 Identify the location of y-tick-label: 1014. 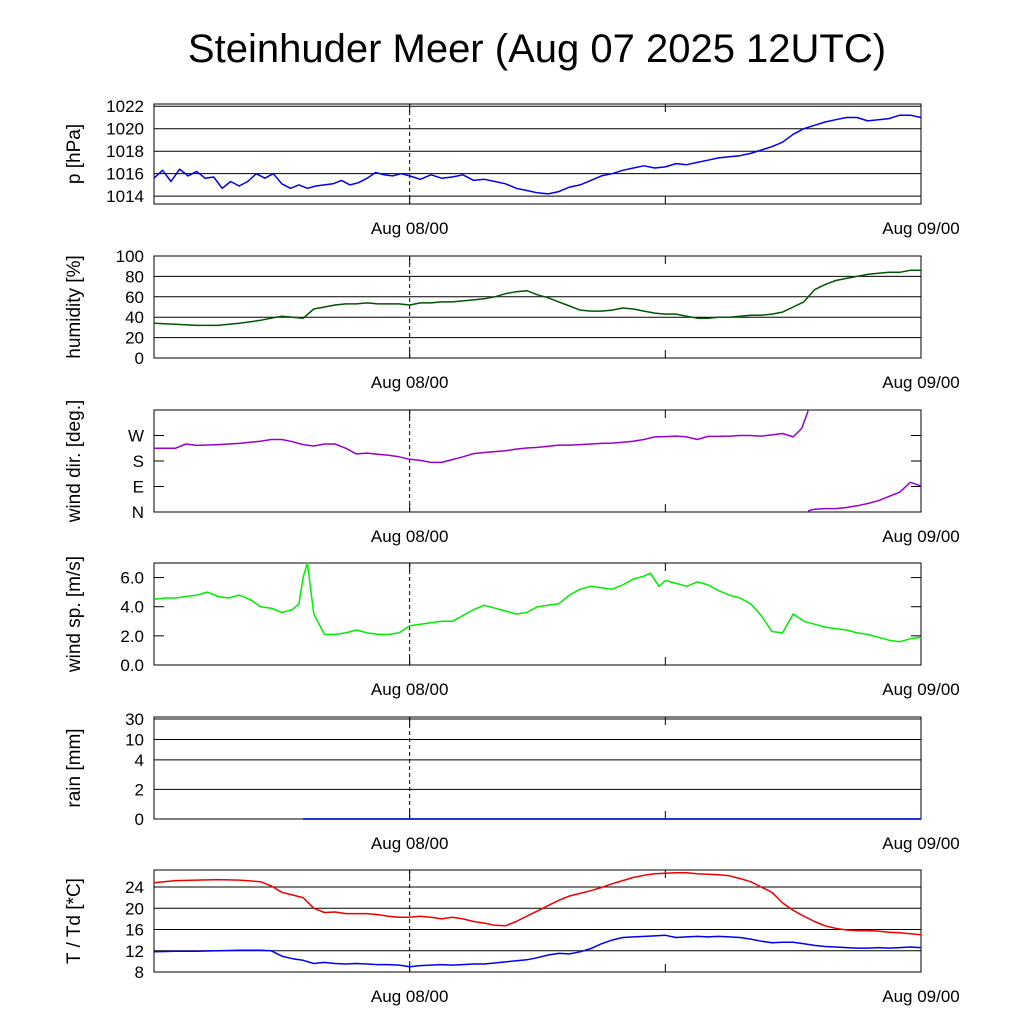
(125, 196).